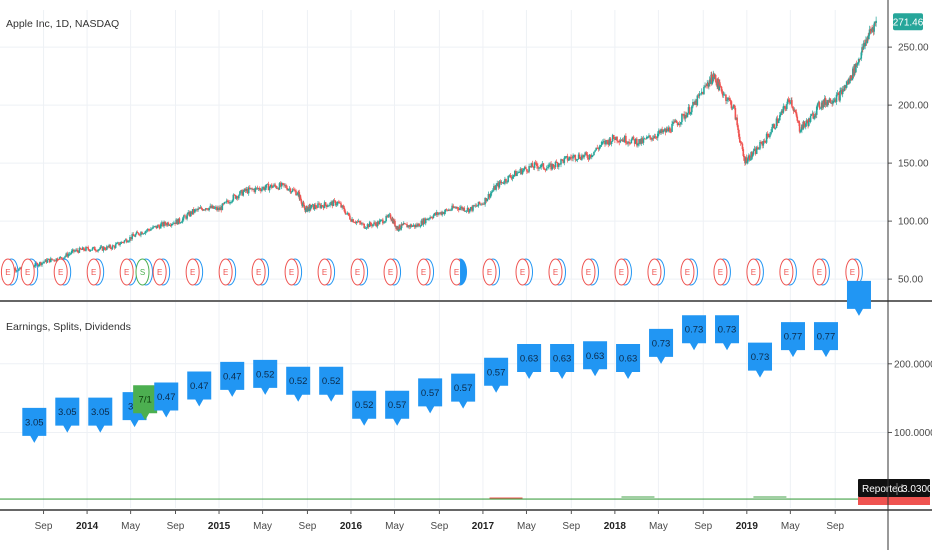  I want to click on earnings-event-marker: E, so click(458, 272).